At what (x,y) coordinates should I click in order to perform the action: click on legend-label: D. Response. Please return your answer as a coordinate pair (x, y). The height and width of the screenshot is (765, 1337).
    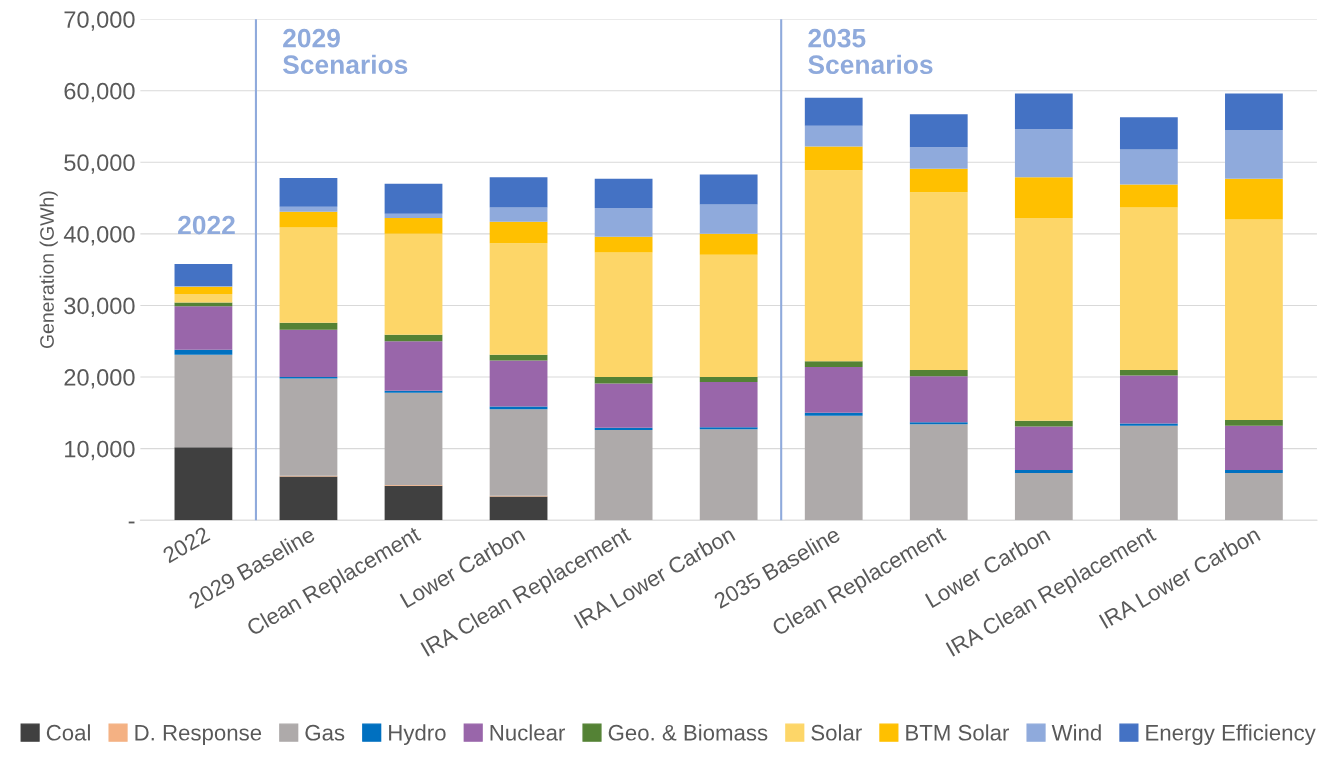
    Looking at the image, I should click on (198, 735).